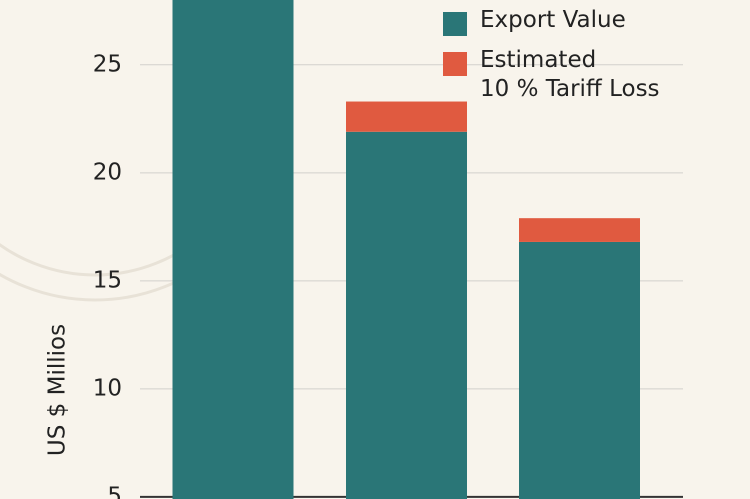 The height and width of the screenshot is (499, 750). I want to click on y-tick-label: 25, so click(107, 64).